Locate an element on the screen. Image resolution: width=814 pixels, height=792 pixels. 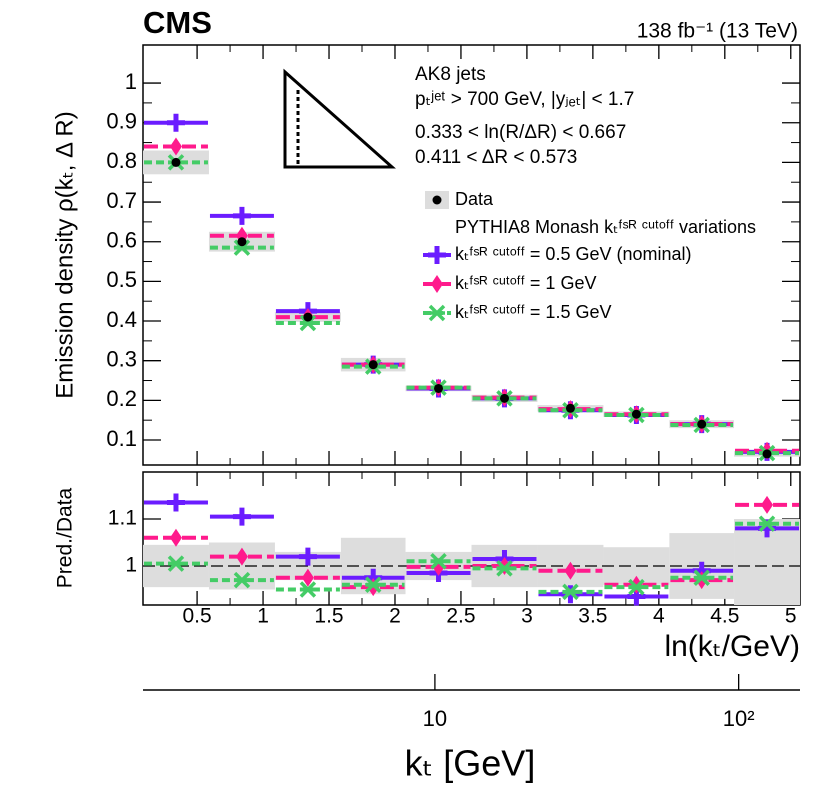
triangle-icon is located at coordinates (339, 118).